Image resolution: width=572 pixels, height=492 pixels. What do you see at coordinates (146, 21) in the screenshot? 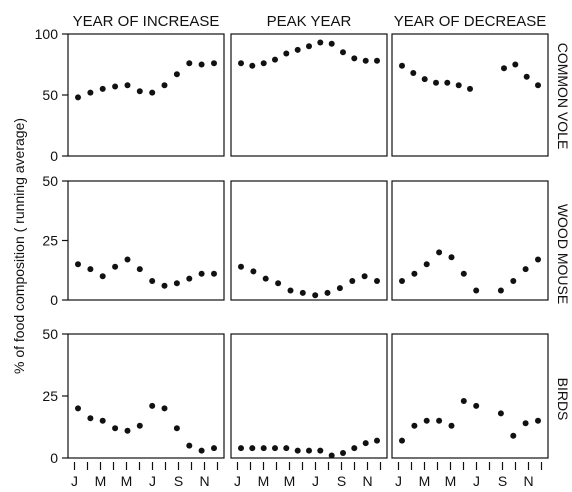
I see `column-title-0: YEAR OF INCREASE` at bounding box center [146, 21].